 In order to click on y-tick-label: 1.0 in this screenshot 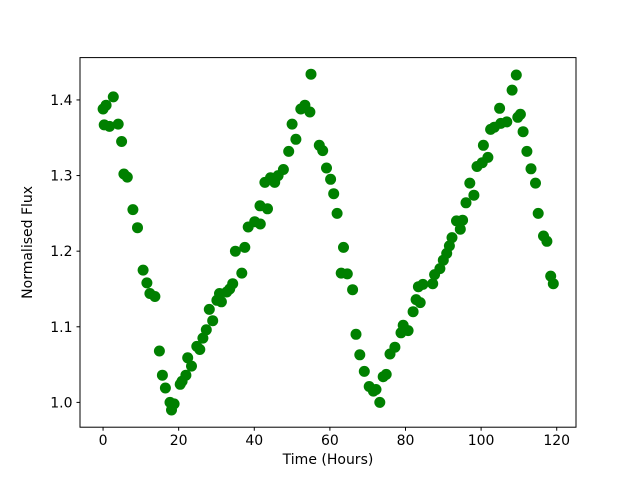, I will do `click(61, 403)`.